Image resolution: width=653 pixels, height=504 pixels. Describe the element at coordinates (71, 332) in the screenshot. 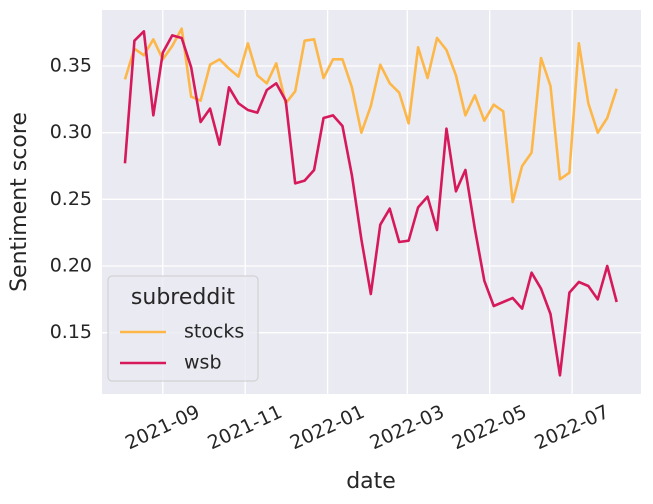

I see `y-tick-label: 0.15` at that location.